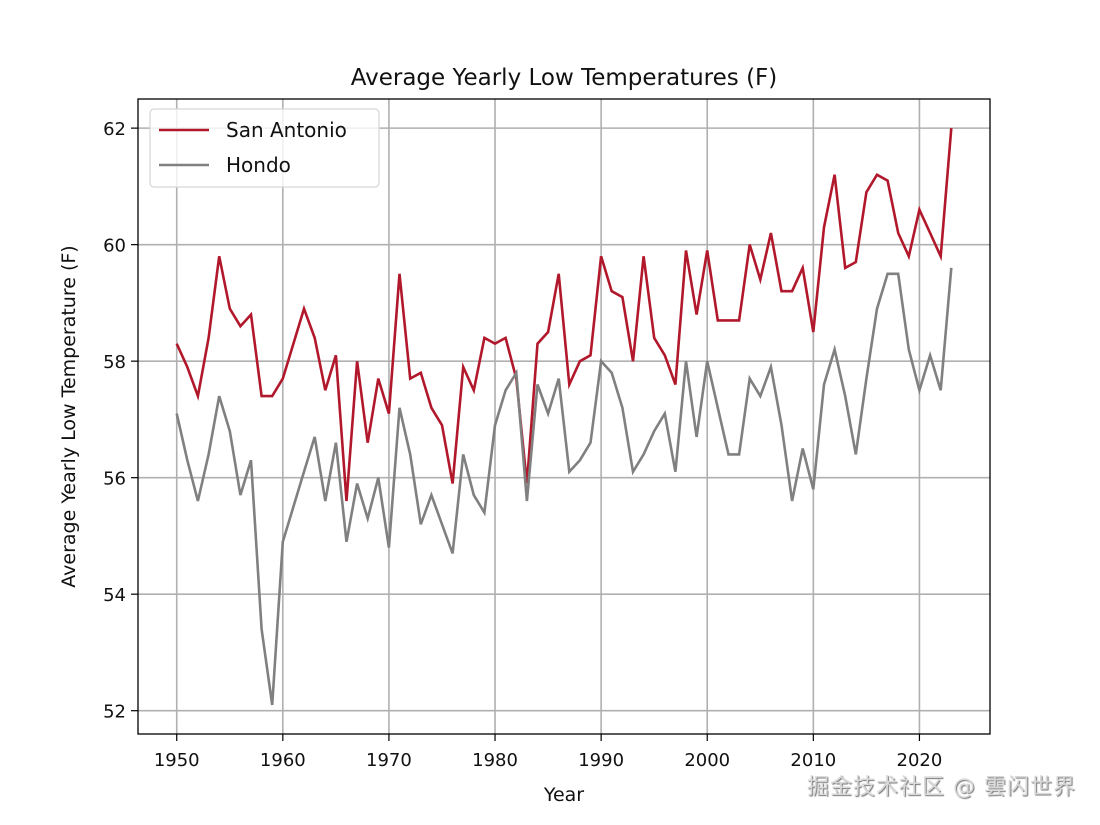 The image size is (1100, 825). Describe the element at coordinates (69, 416) in the screenshot. I see `y-axis-label: Average Yearly Low Temperature (F)` at that location.